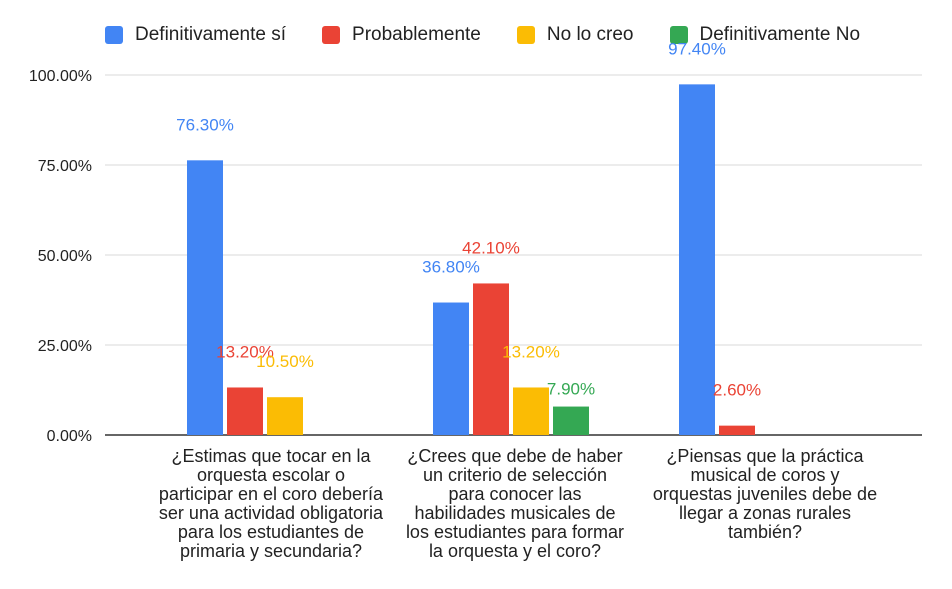 Image resolution: width=952 pixels, height=589 pixels. Describe the element at coordinates (331, 35) in the screenshot. I see `legend-swatch-probablemente` at that location.